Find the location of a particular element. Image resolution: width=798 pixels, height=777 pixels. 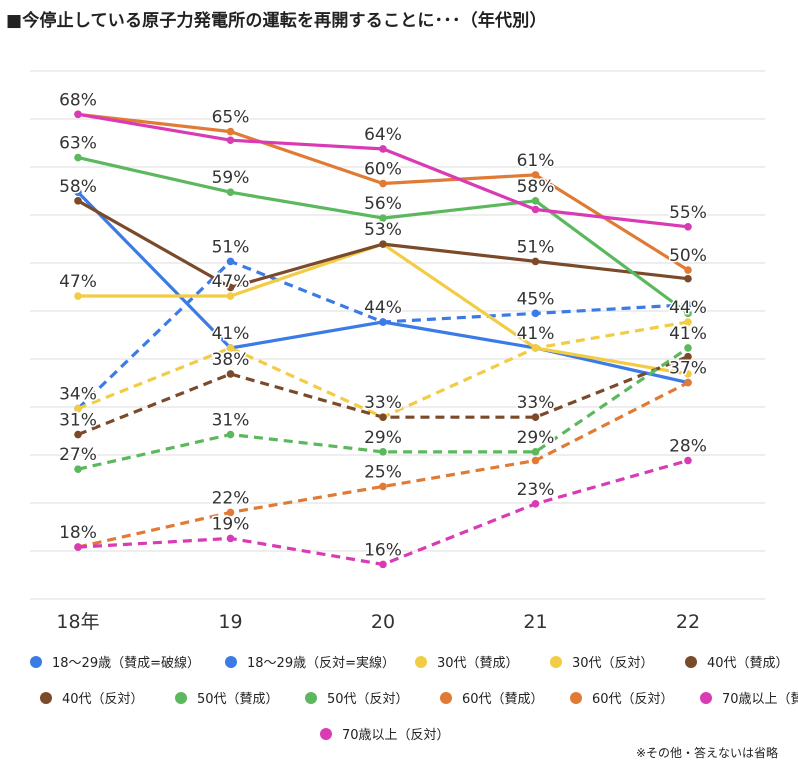

data-label: 68% is located at coordinates (78, 100).